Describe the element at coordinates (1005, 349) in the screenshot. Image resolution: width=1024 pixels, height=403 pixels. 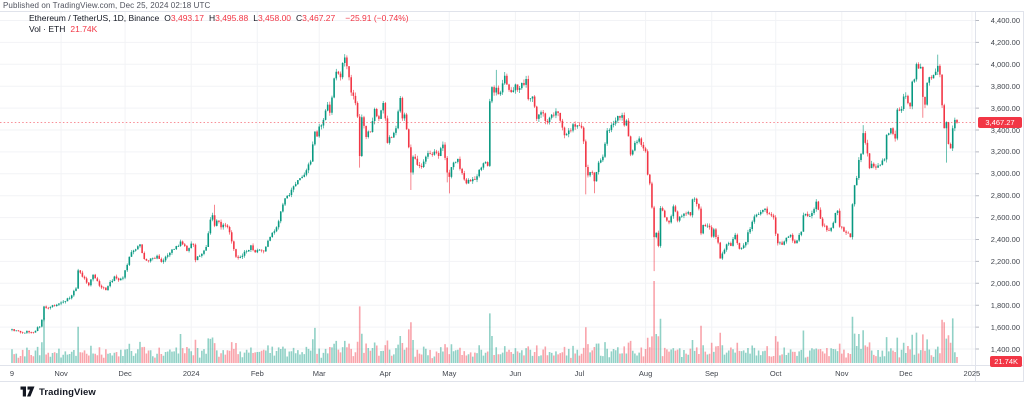
I see `price-axis-tick: 1,400.00` at that location.